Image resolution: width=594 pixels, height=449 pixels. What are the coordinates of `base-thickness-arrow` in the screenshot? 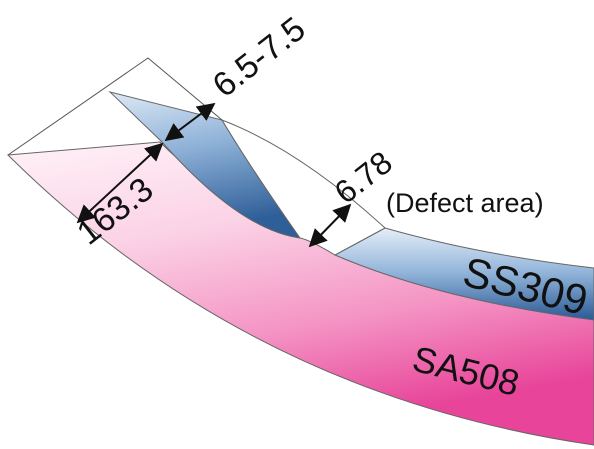 It's located at (120, 183).